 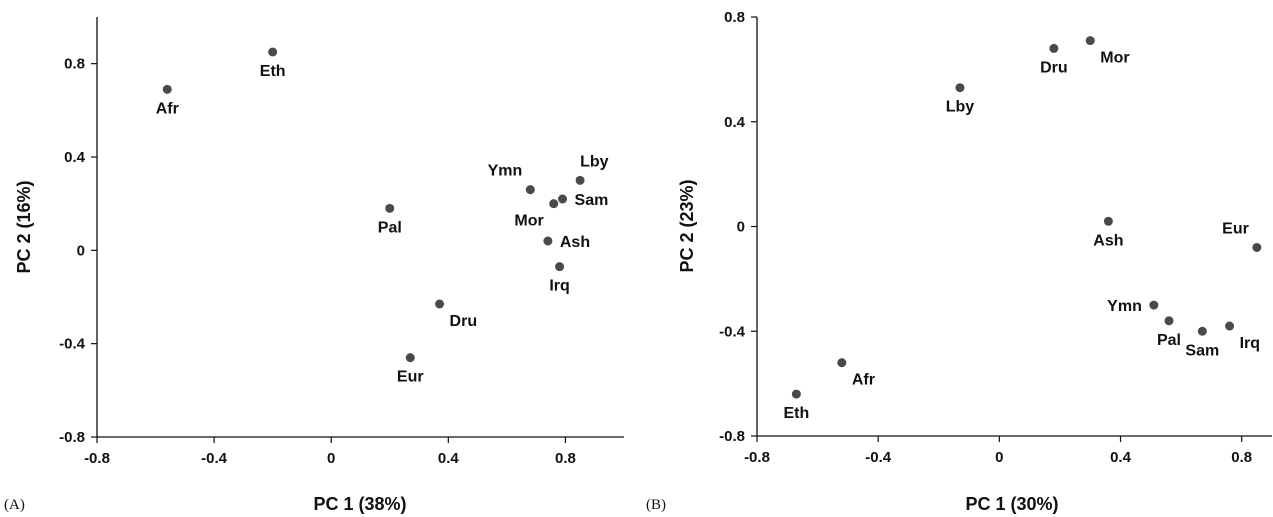 I want to click on panel-b-y-axis-title: PC 2 (23%), so click(x=687, y=225).